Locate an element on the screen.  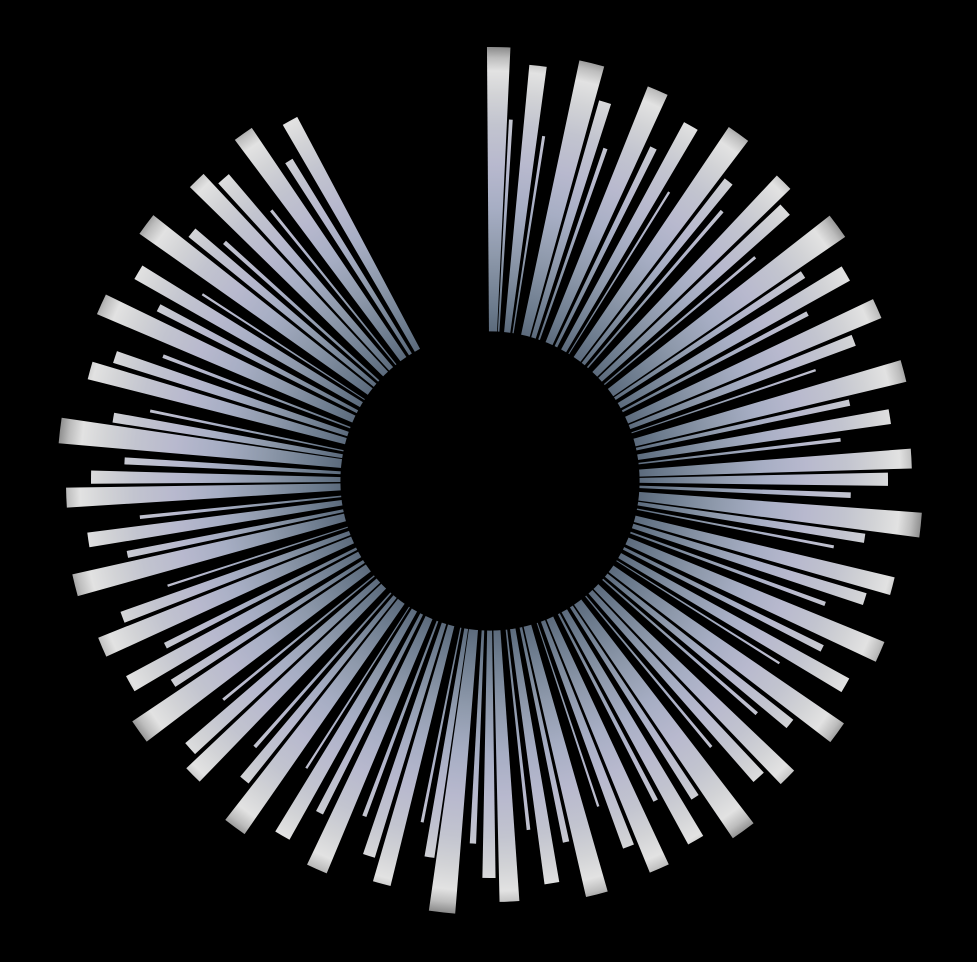
center-hub is located at coordinates (490, 481).